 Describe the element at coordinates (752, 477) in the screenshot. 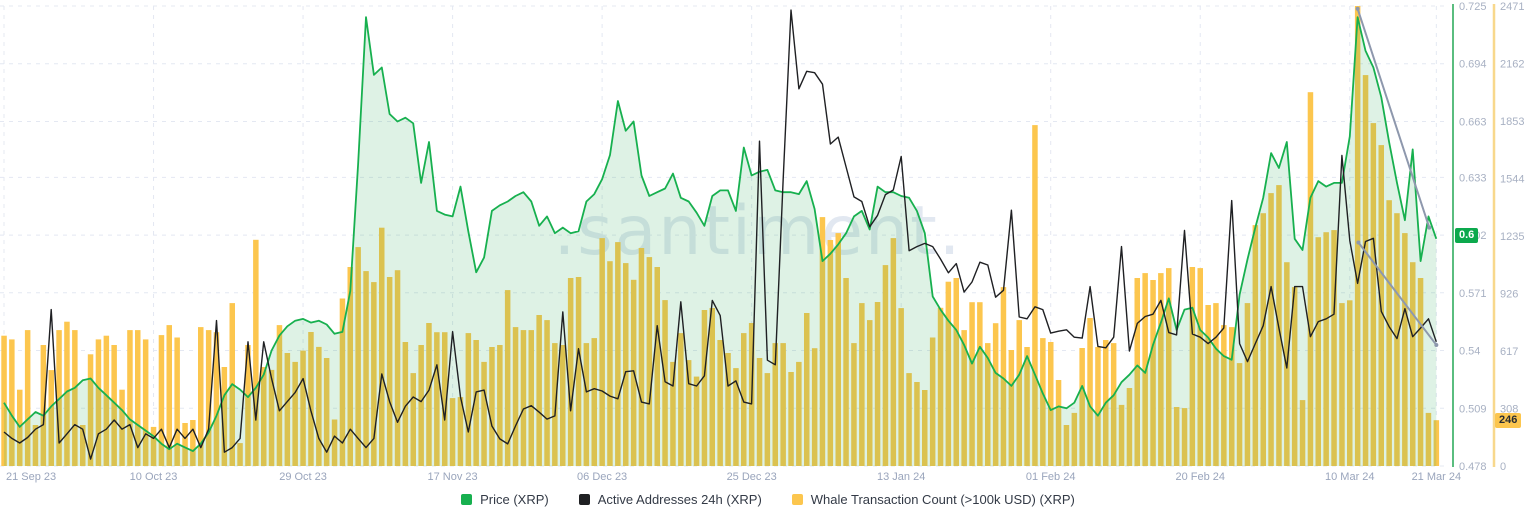

I see `x-axis-date-label: 25 Dec 23` at that location.